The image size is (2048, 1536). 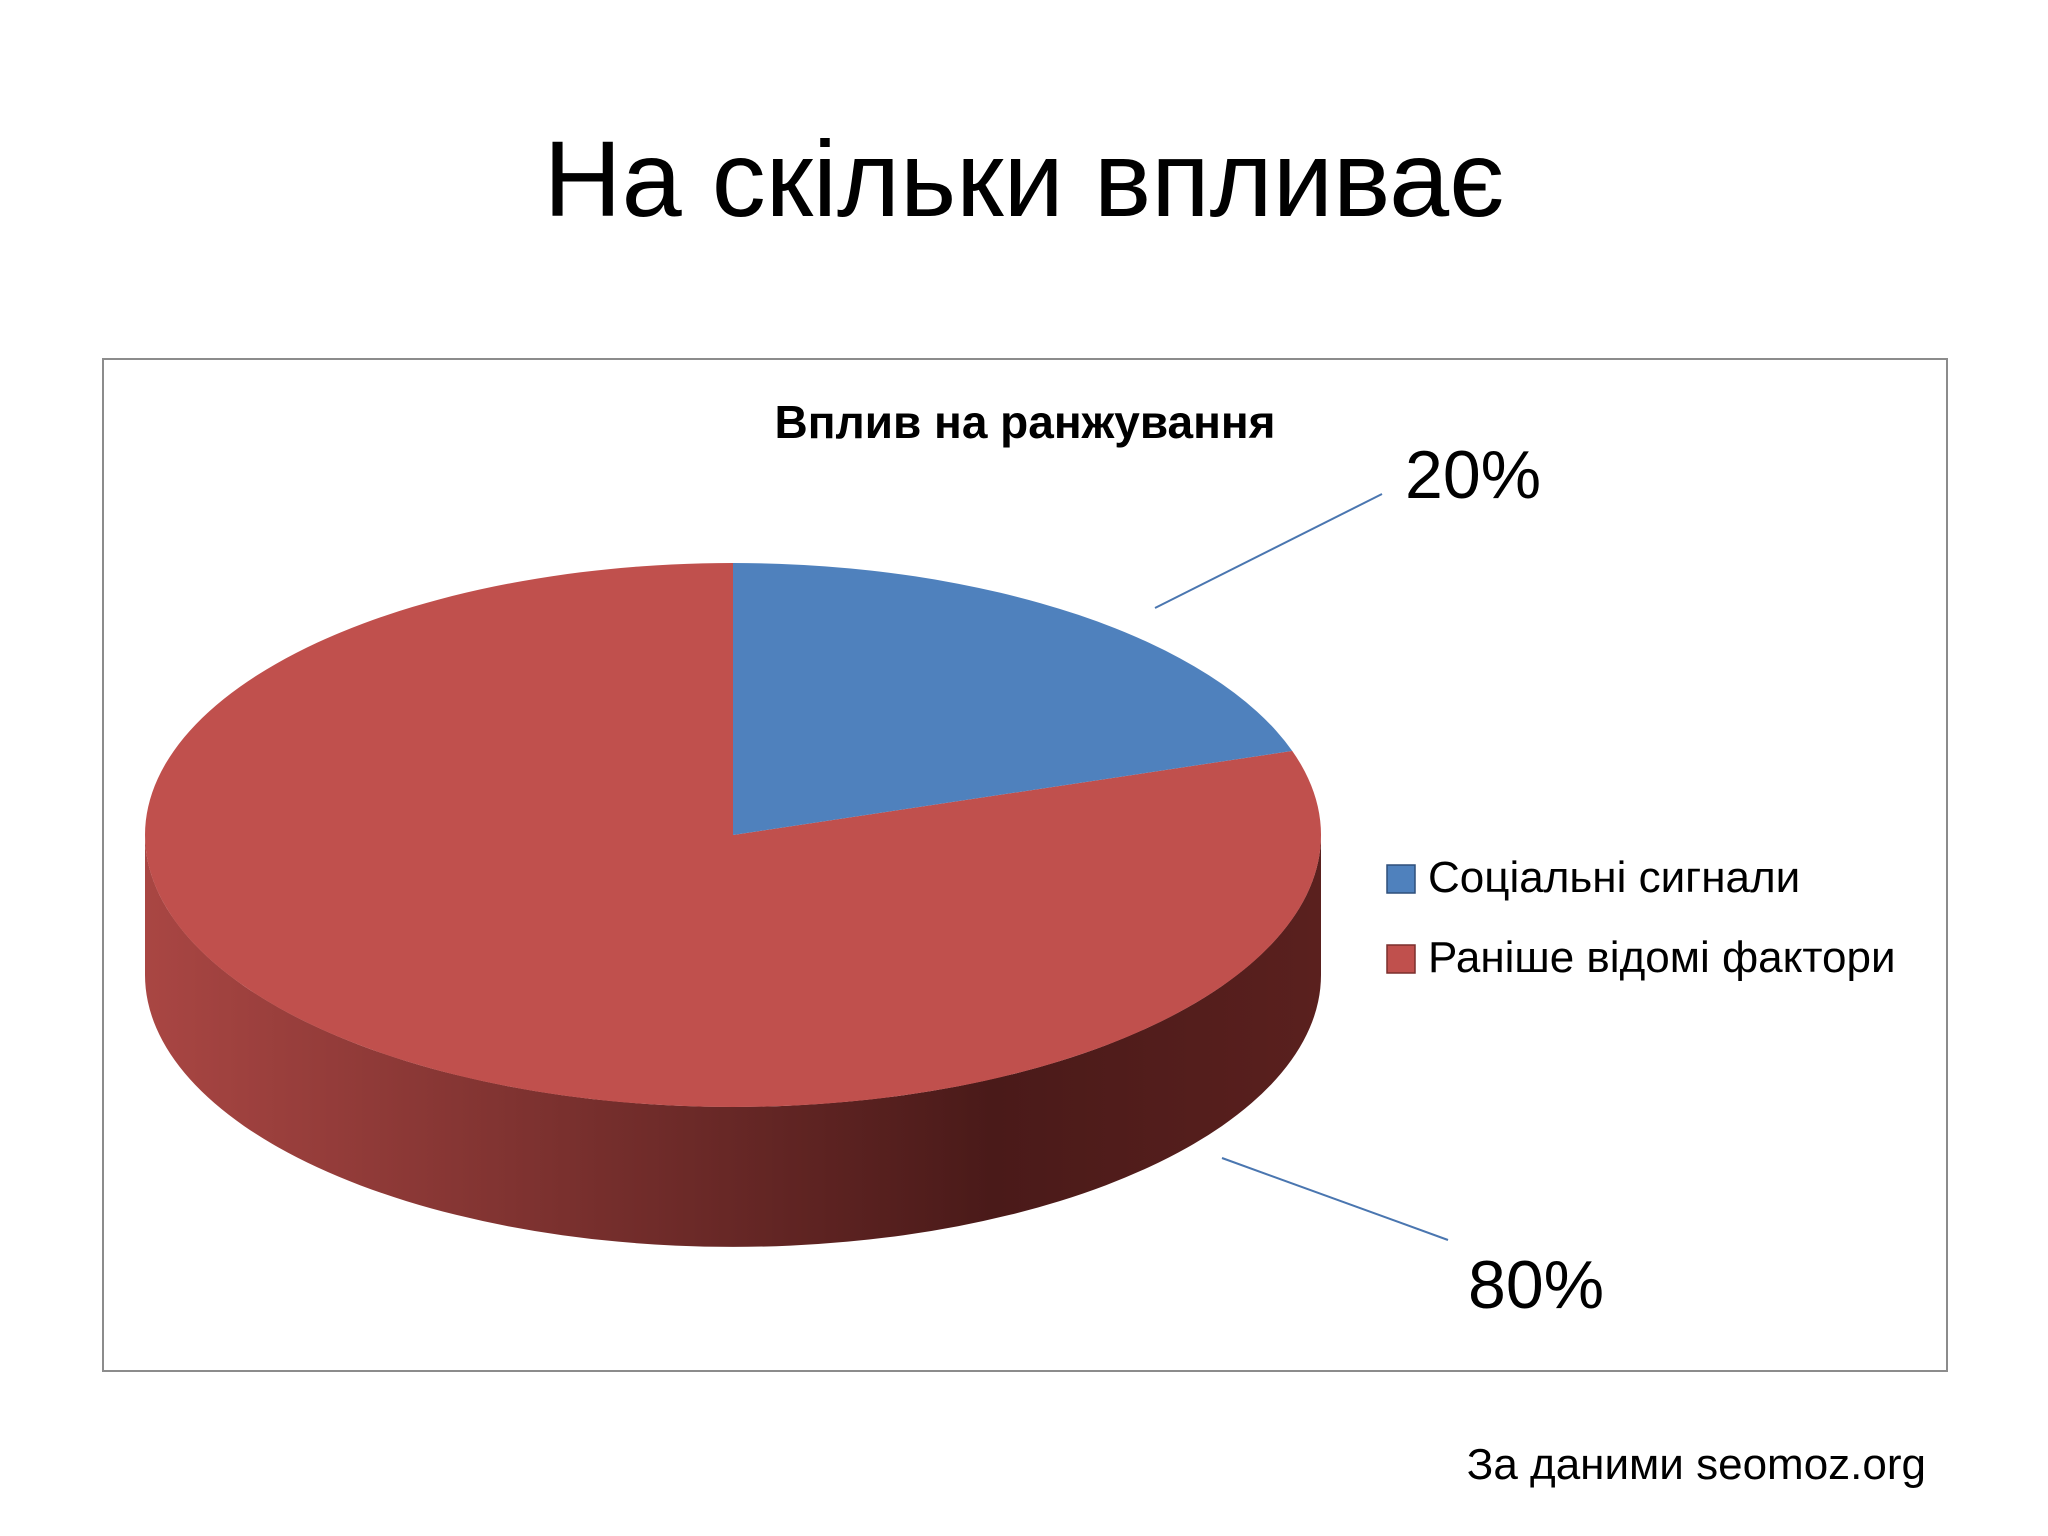 I want to click on data-label-20: 20%, so click(x=1473, y=475).